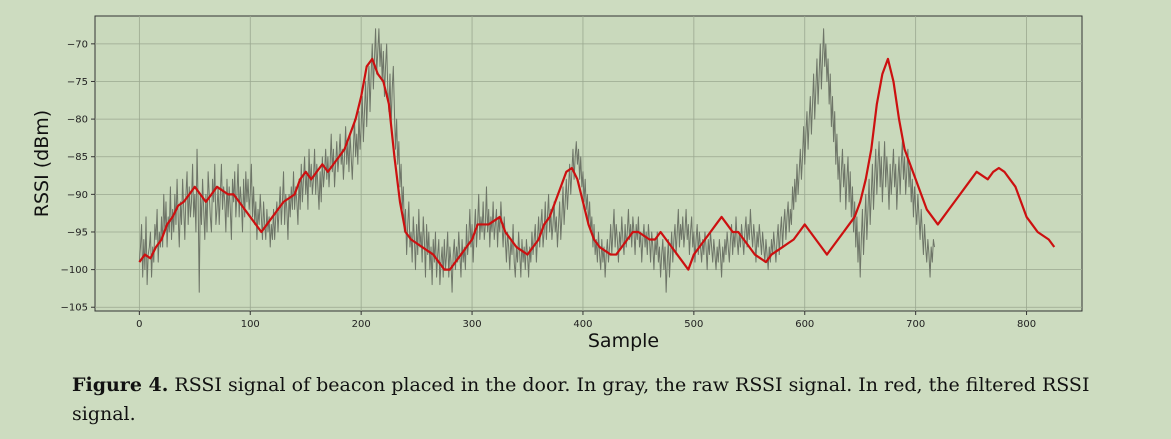  What do you see at coordinates (77, 157) in the screenshot?
I see `y-tick-label: −85` at bounding box center [77, 157].